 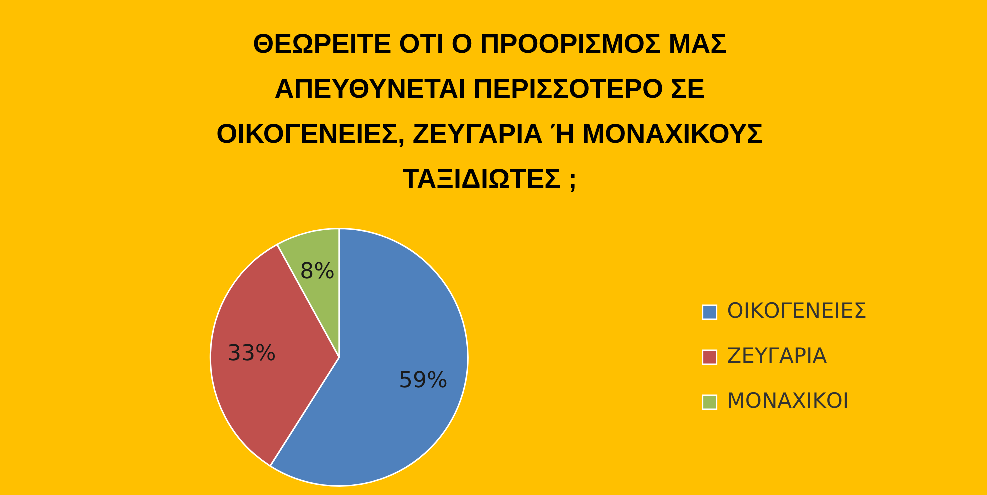 What do you see at coordinates (777, 356) in the screenshot?
I see `legend-label: ΖΕΥΓΑΡΙΑ` at bounding box center [777, 356].